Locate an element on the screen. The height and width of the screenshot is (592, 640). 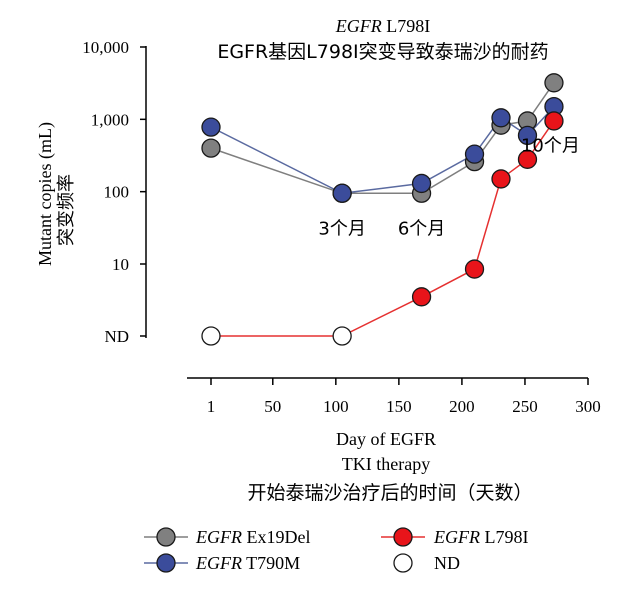
legend-label: EGFR Ex19Del is located at coordinates (252, 537).